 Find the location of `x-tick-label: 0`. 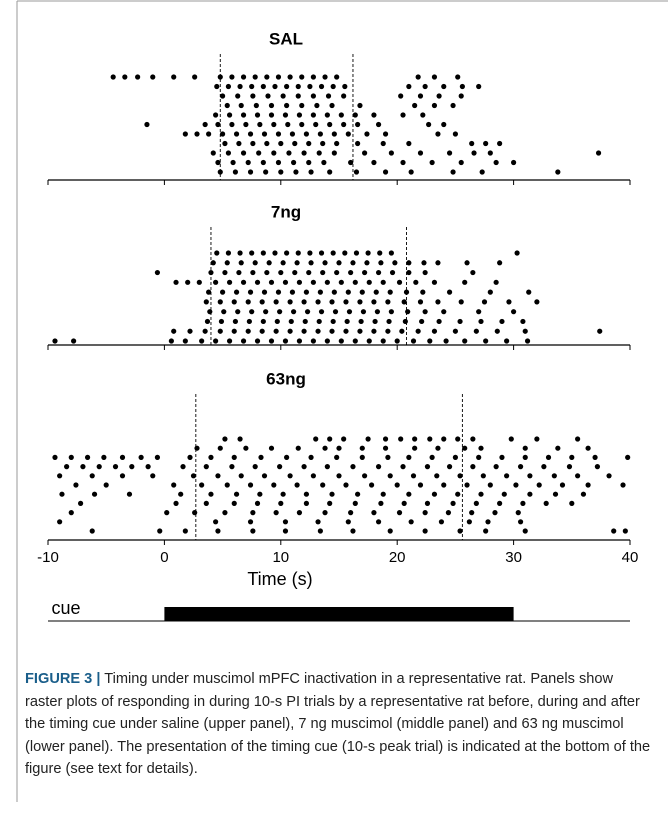

x-tick-label: 0 is located at coordinates (164, 557).